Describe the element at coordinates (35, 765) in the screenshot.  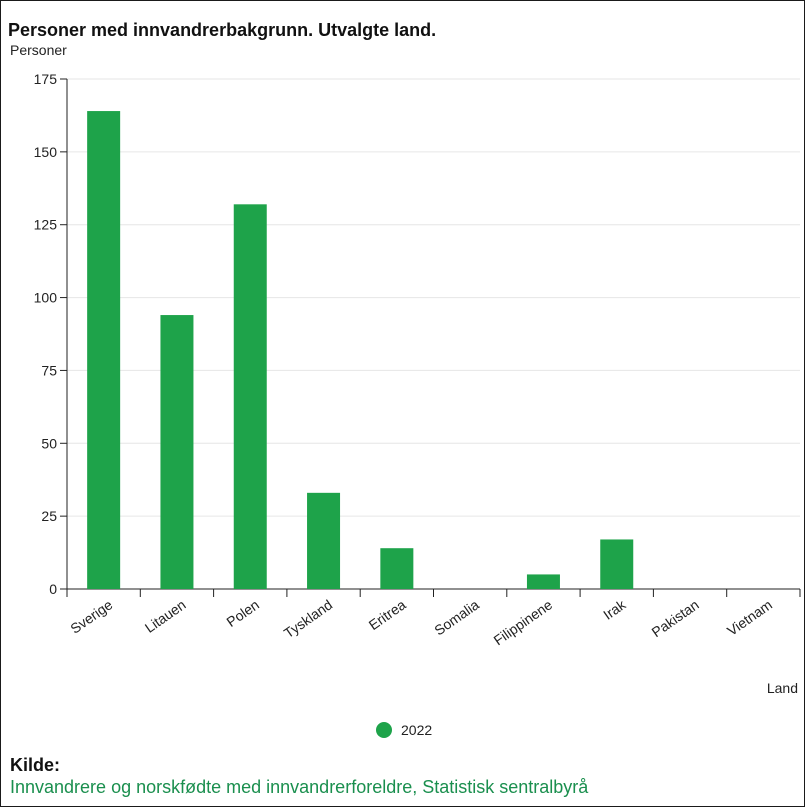
I see `source-heading: Kilde:` at that location.